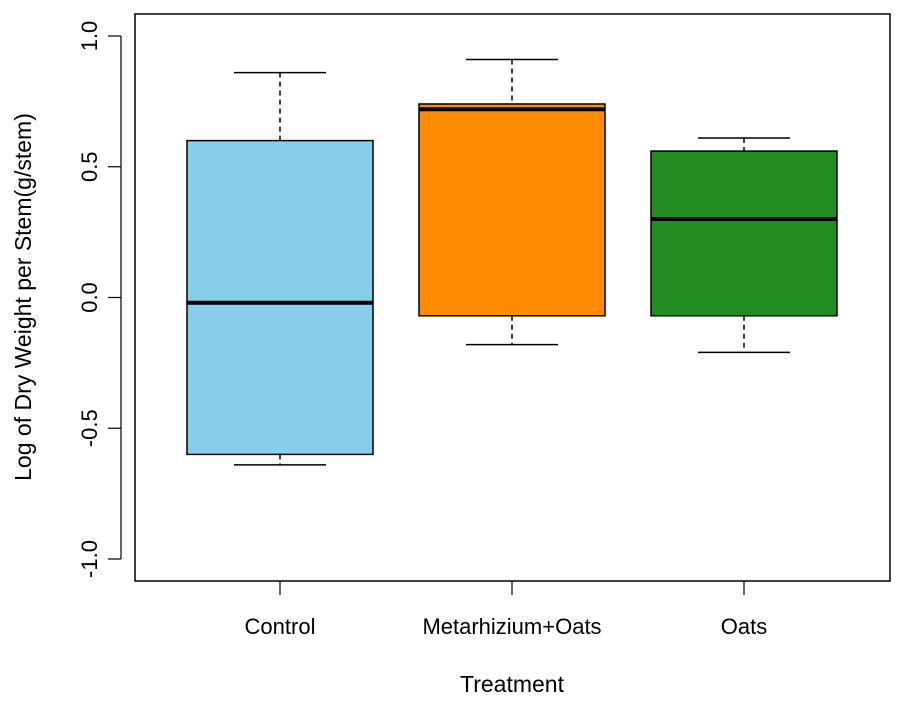 The image size is (909, 720). Describe the element at coordinates (744, 626) in the screenshot. I see `x-tick-label: Oats` at that location.